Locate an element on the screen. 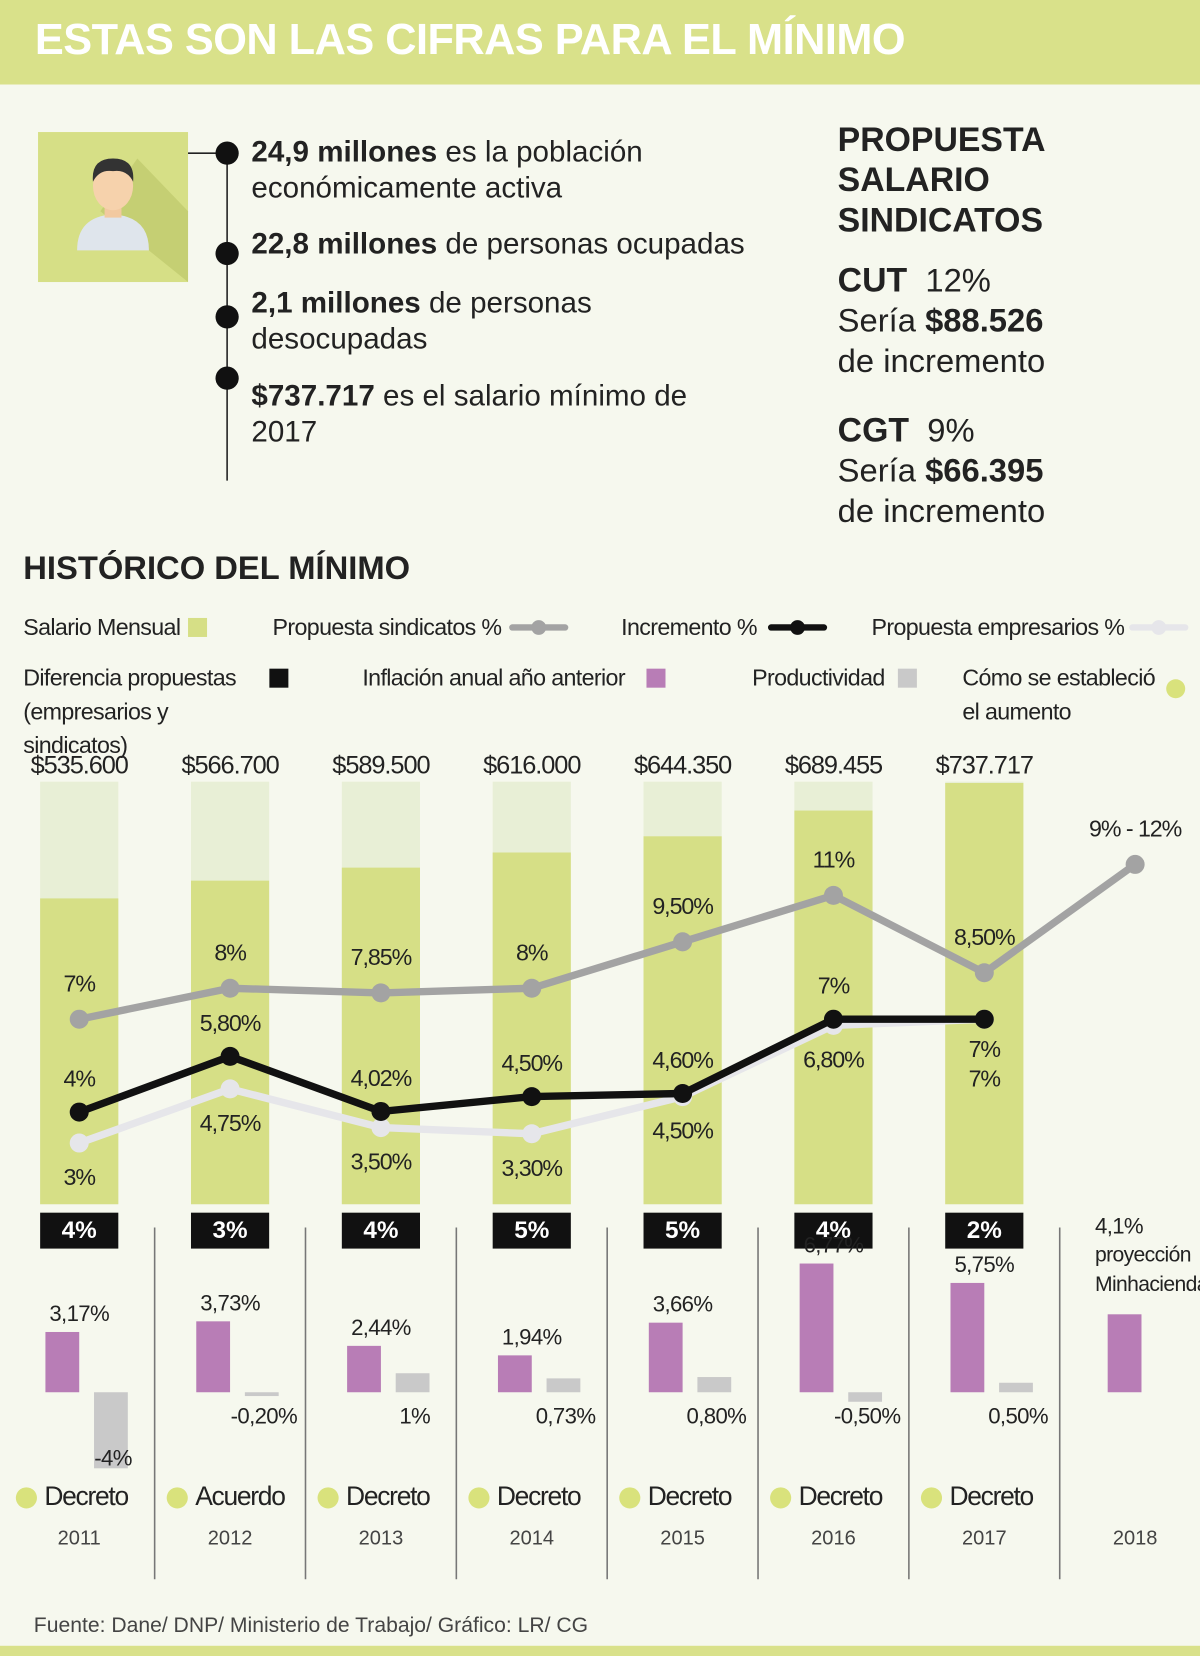 The width and height of the screenshot is (1200, 1656). value-label: -0,50% is located at coordinates (867, 1415).